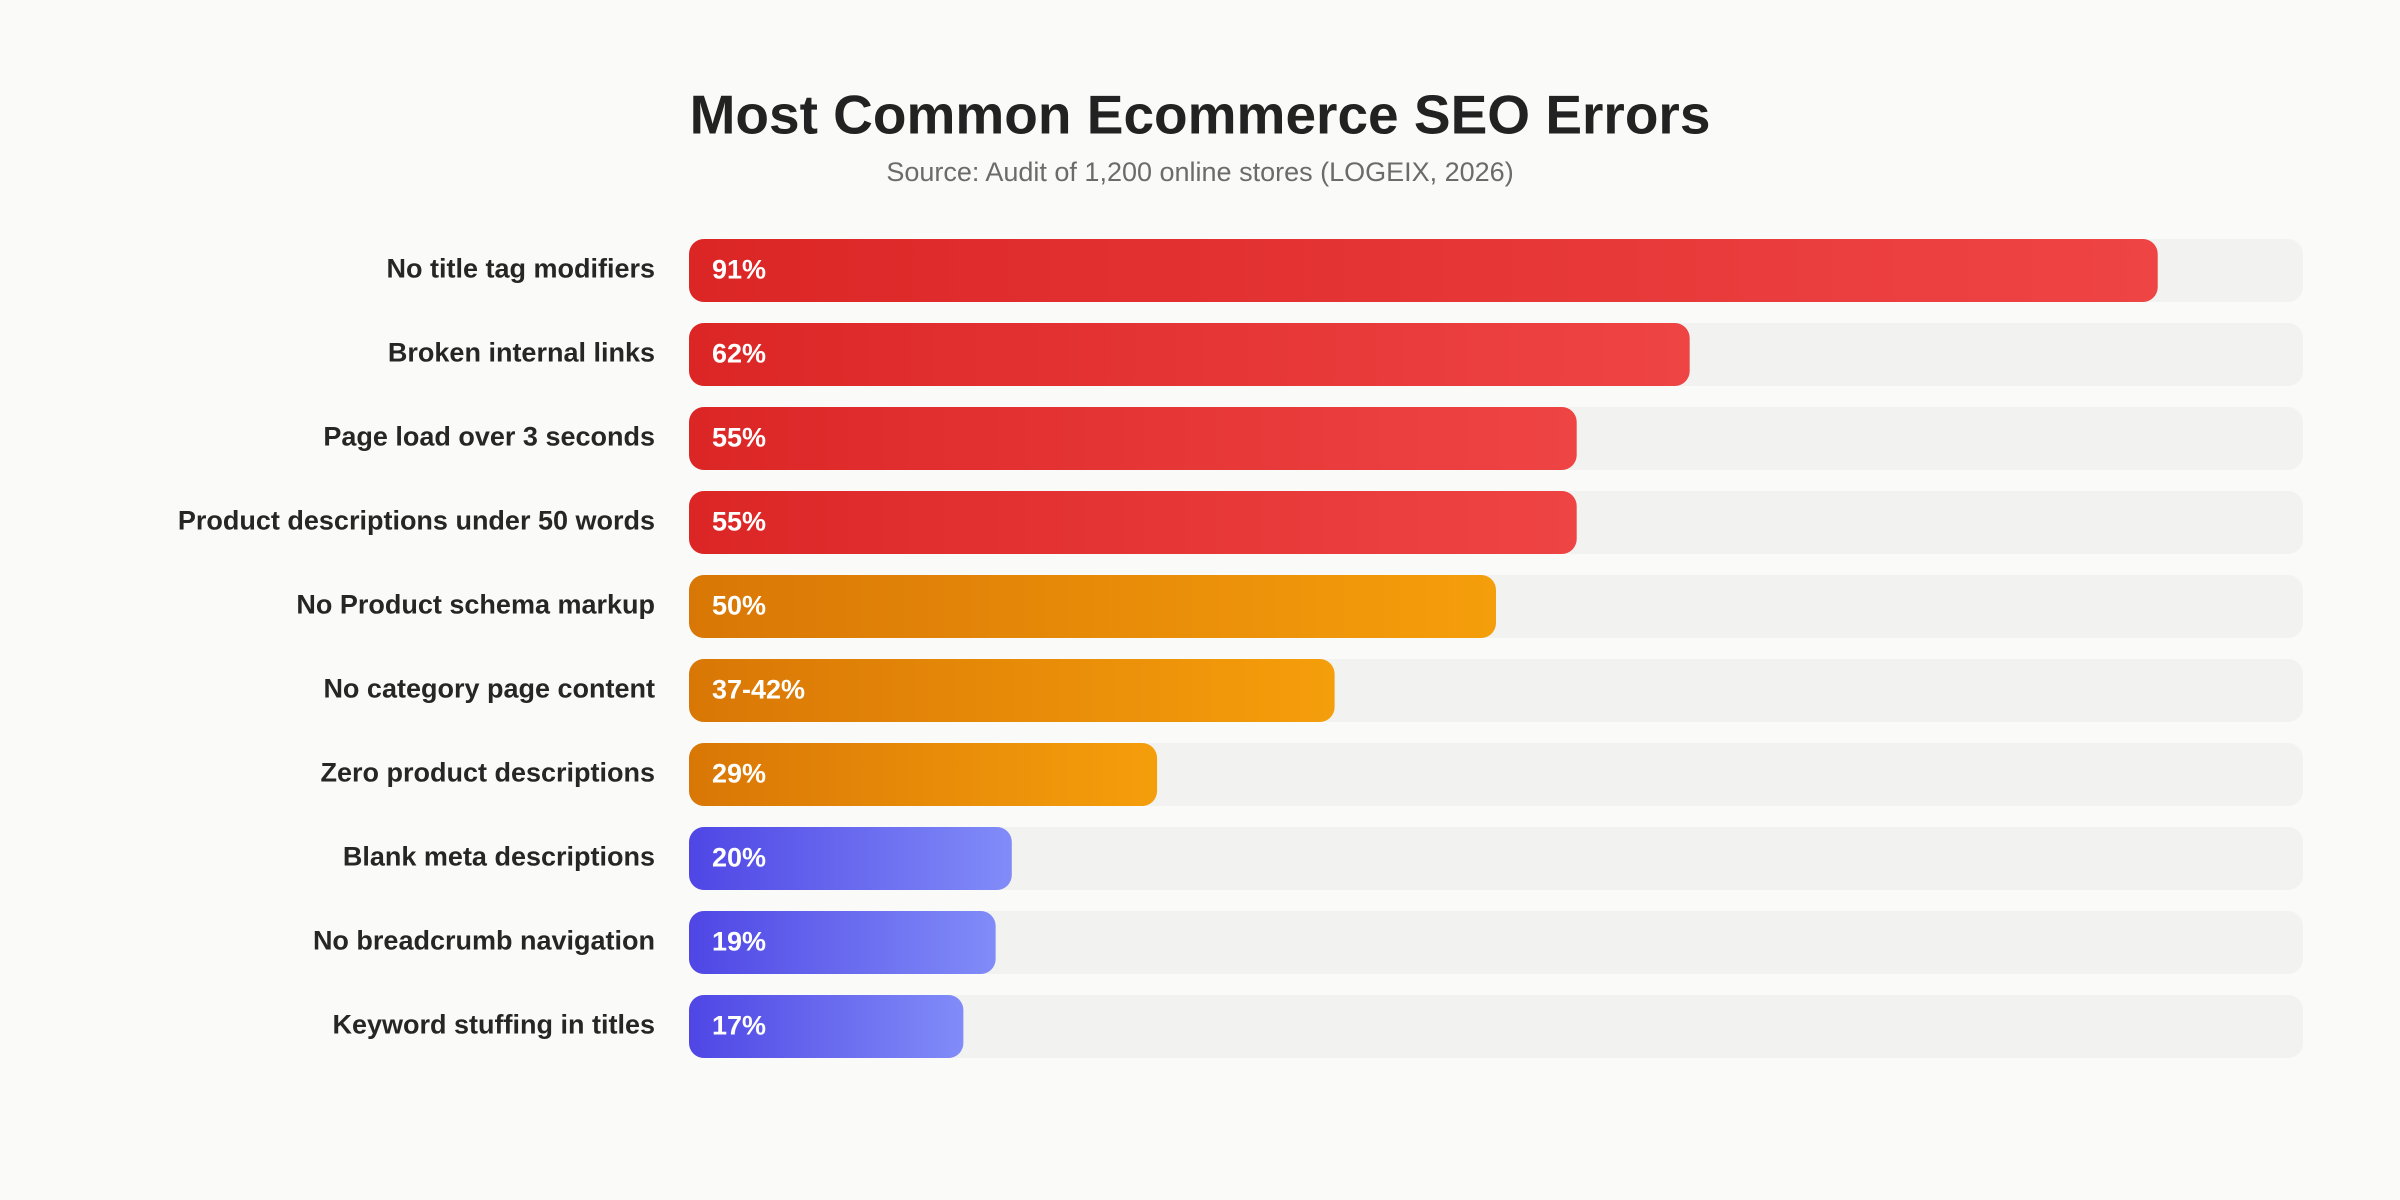  I want to click on value-label: 50%, so click(739, 606).